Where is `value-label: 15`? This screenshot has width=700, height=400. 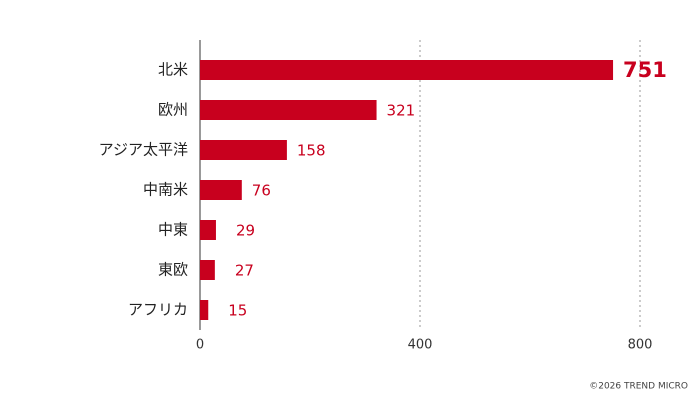 value-label: 15 is located at coordinates (237, 311).